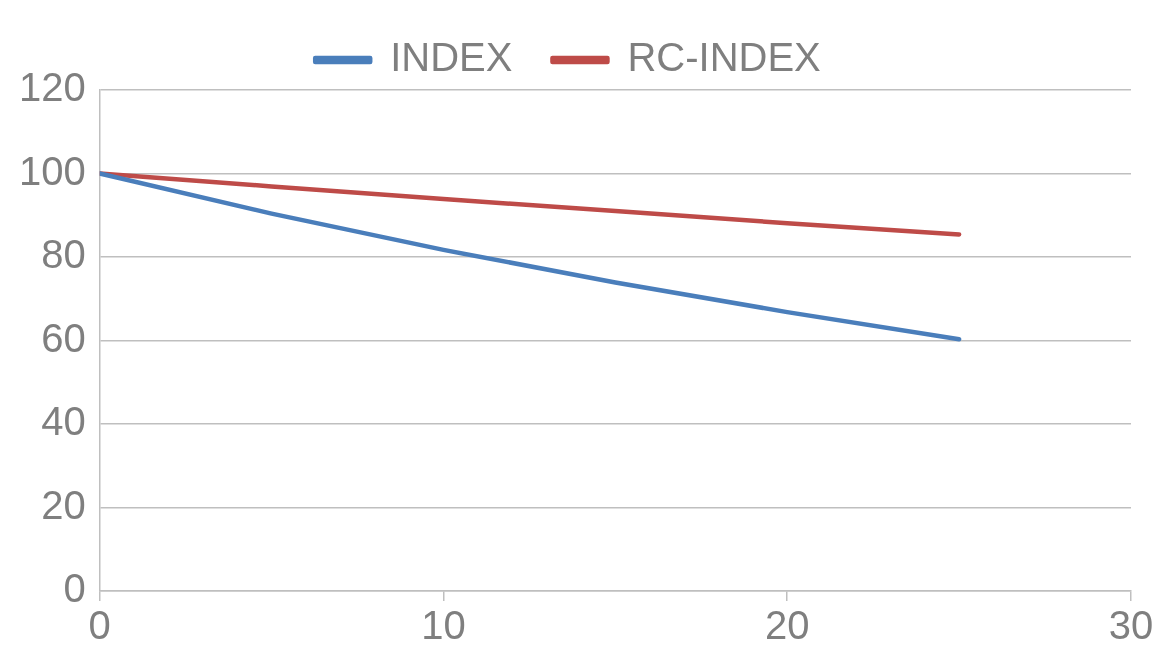 Image resolution: width=1161 pixels, height=661 pixels. What do you see at coordinates (63, 421) in the screenshot?
I see `y-tick-label: 40` at bounding box center [63, 421].